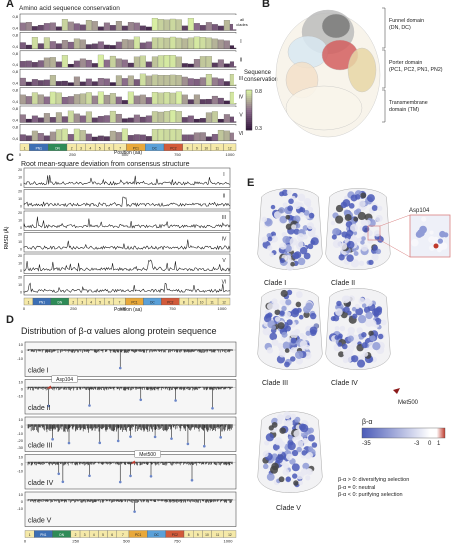 This screenshot has height=552, width=467. What do you see at coordinates (188, 148) in the screenshot?
I see `domain-segment-label: 8` at bounding box center [188, 148].